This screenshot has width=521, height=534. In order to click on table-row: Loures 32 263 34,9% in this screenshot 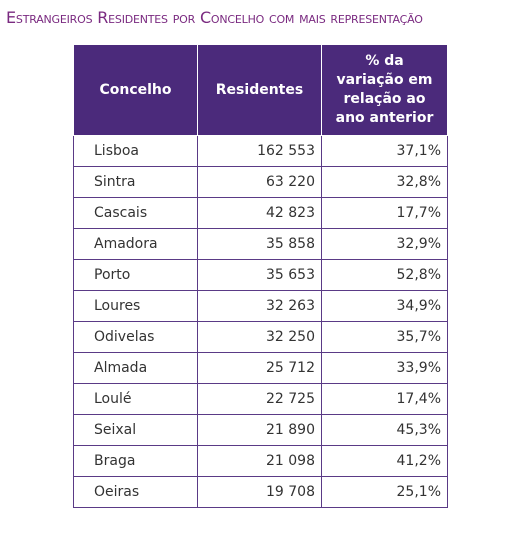, I will do `click(260, 306)`.